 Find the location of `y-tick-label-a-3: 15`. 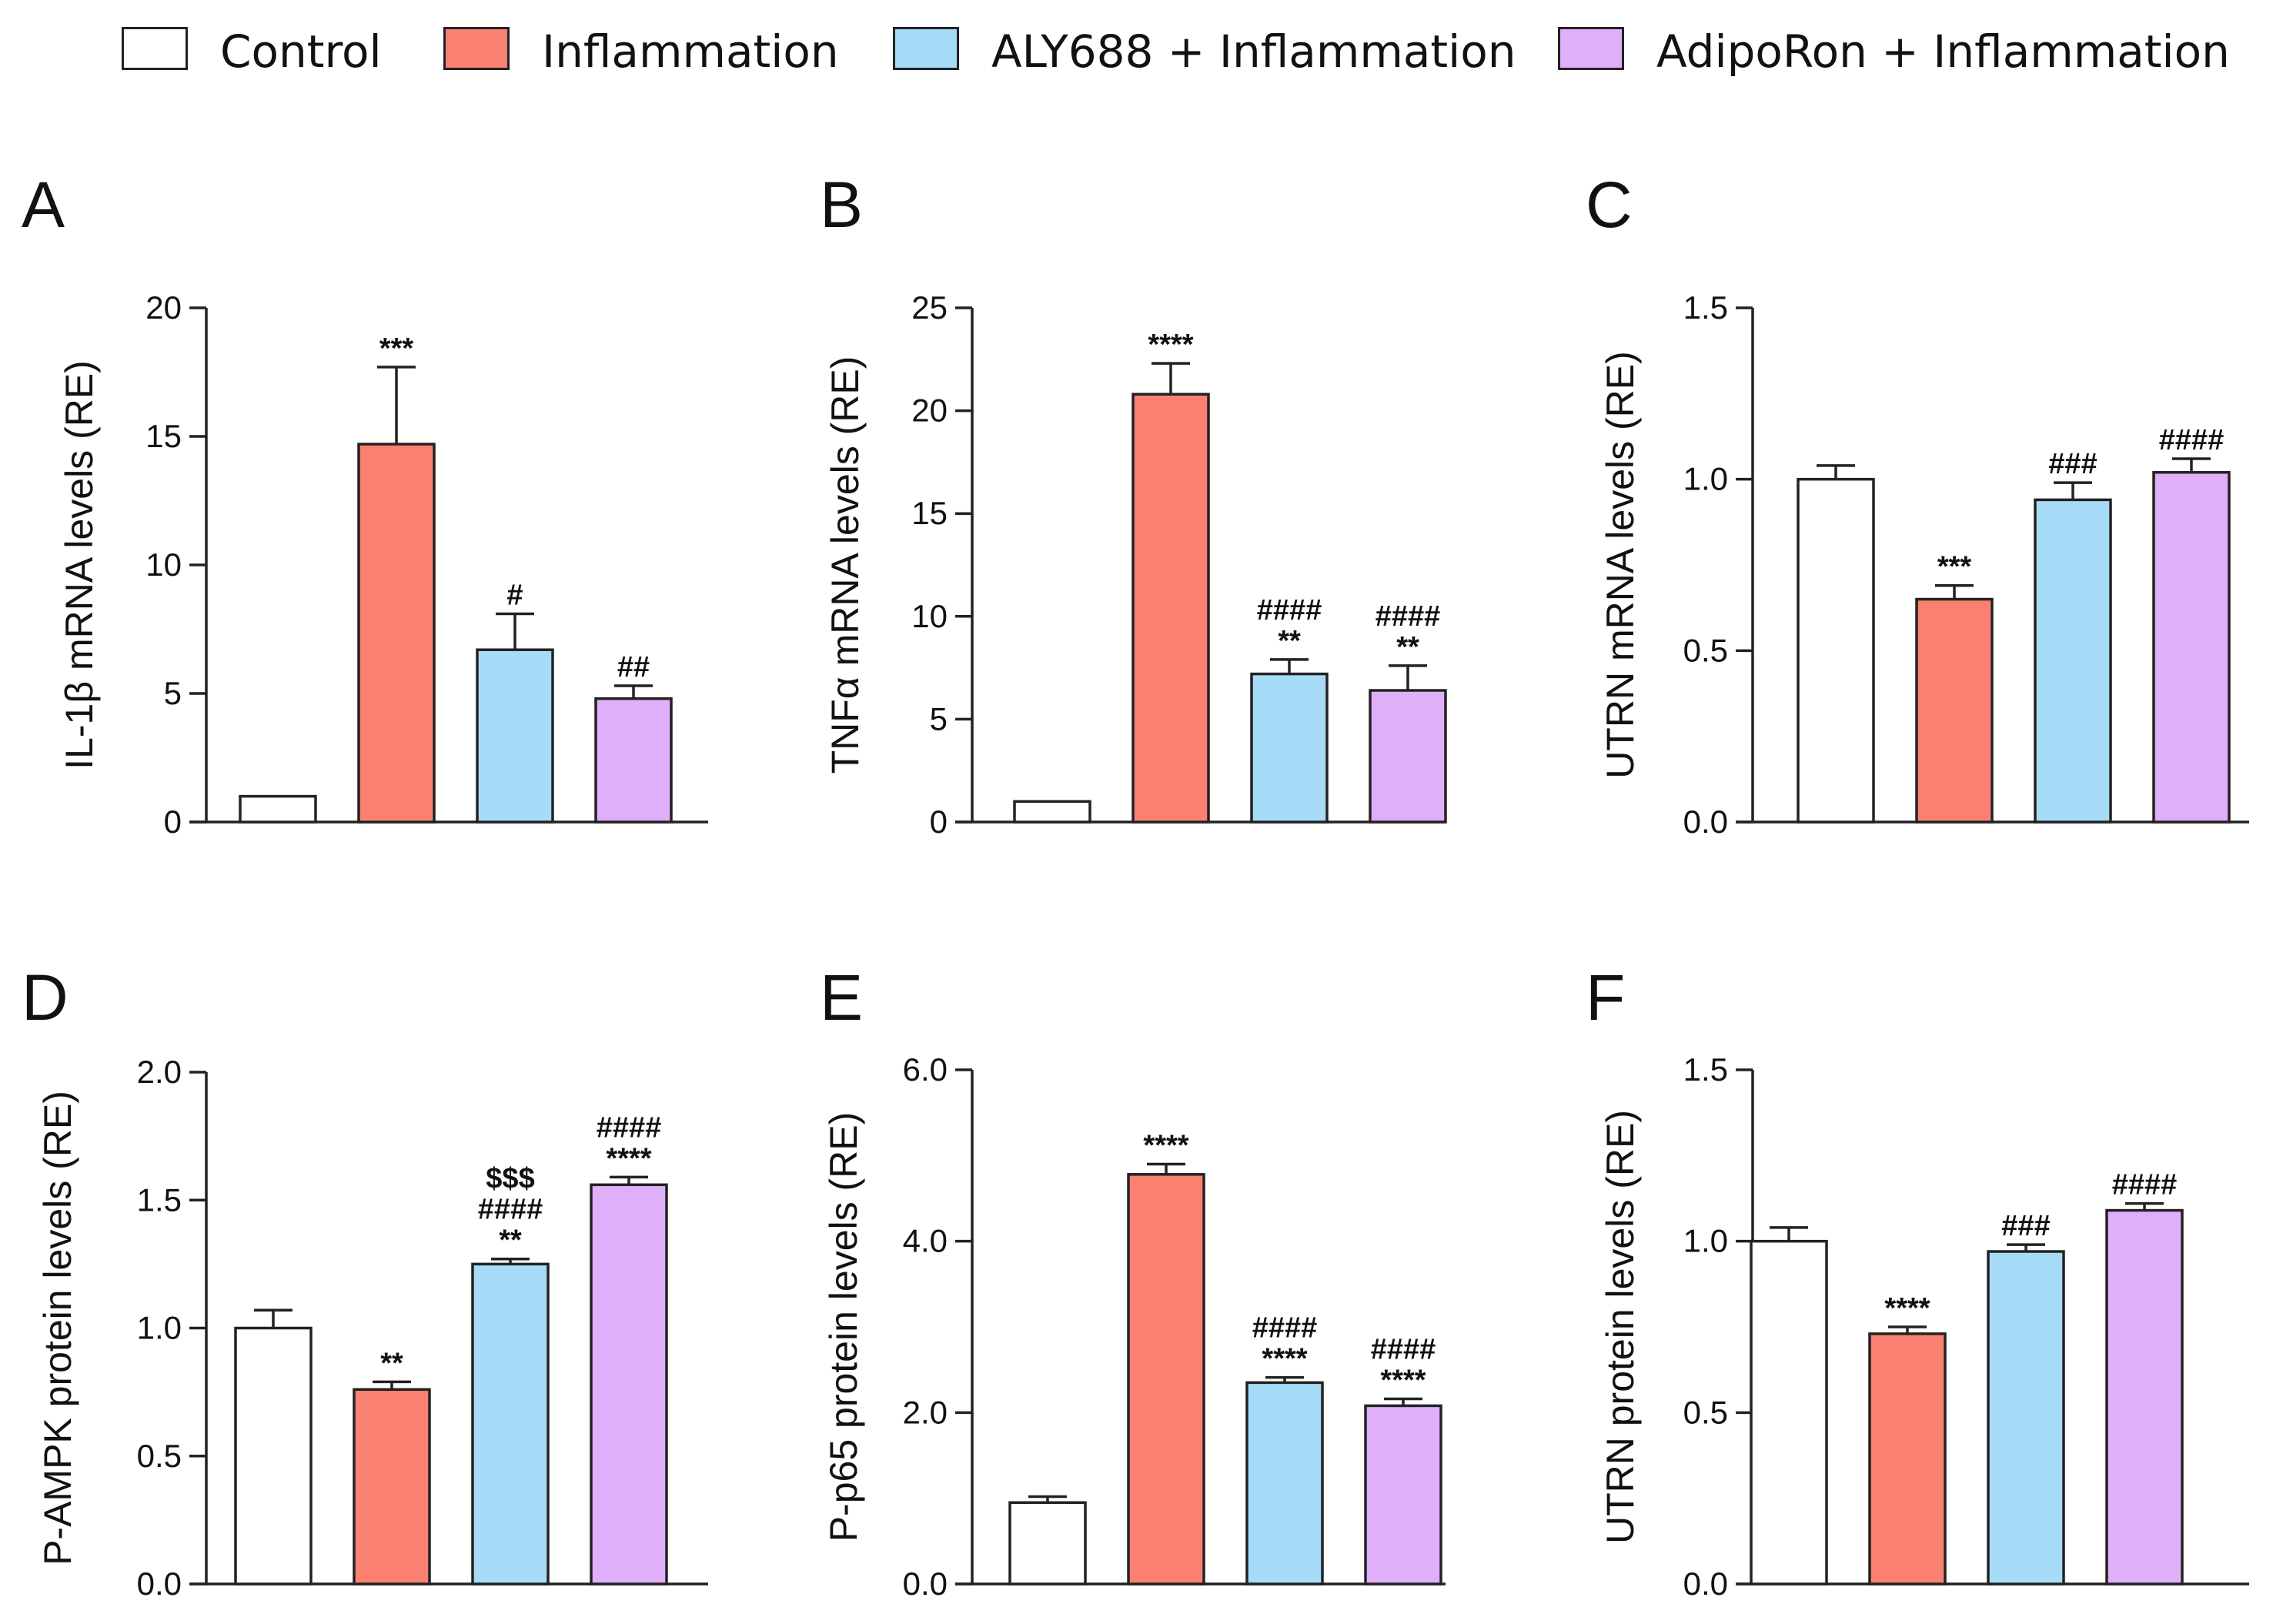

y-tick-label-a-3: 15 is located at coordinates (163, 436).